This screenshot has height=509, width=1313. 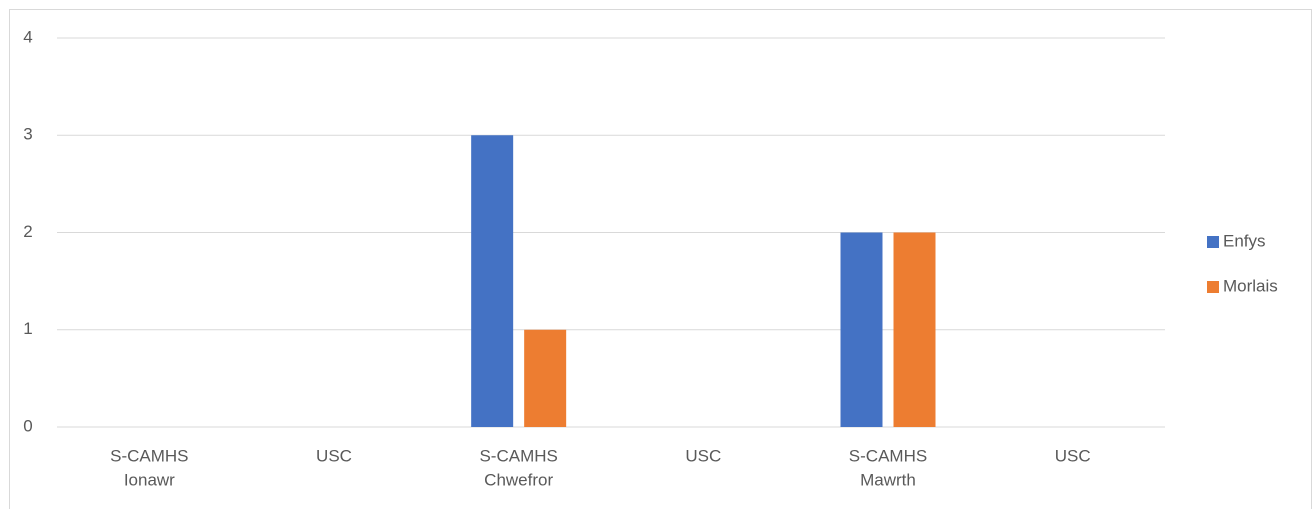 I want to click on y-tick-label: 2, so click(x=27, y=231).